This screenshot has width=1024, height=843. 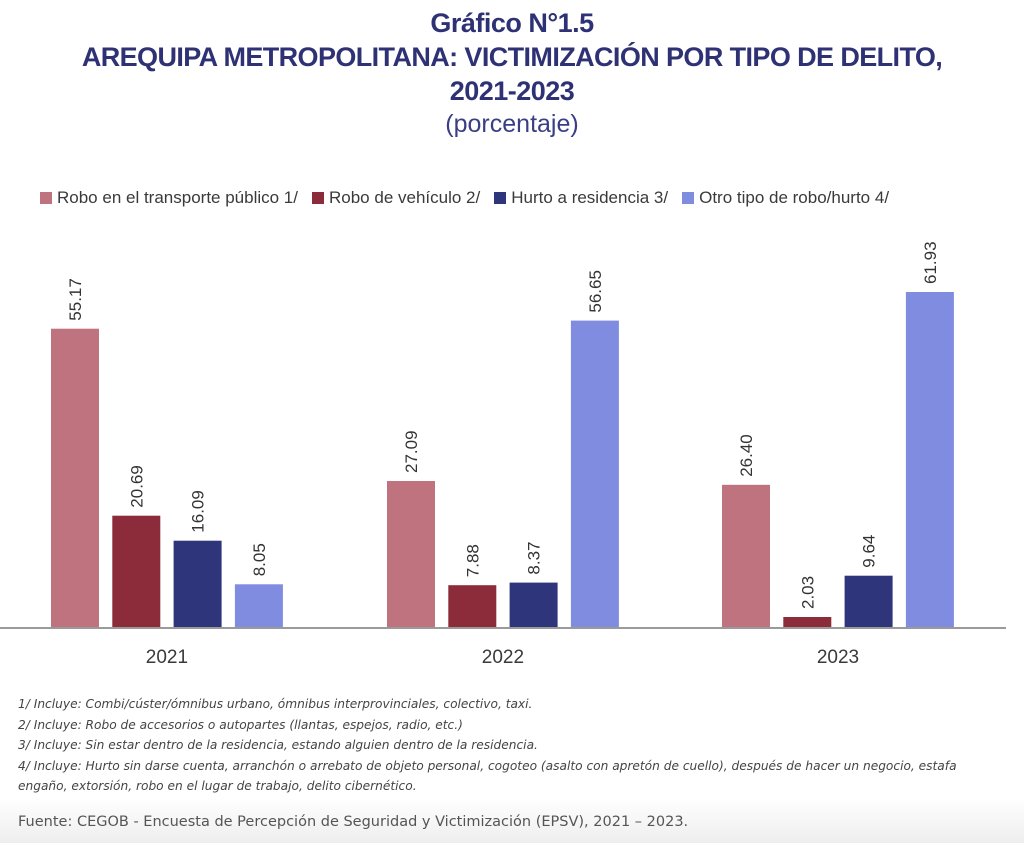 I want to click on data-label: 55.17, so click(x=75, y=299).